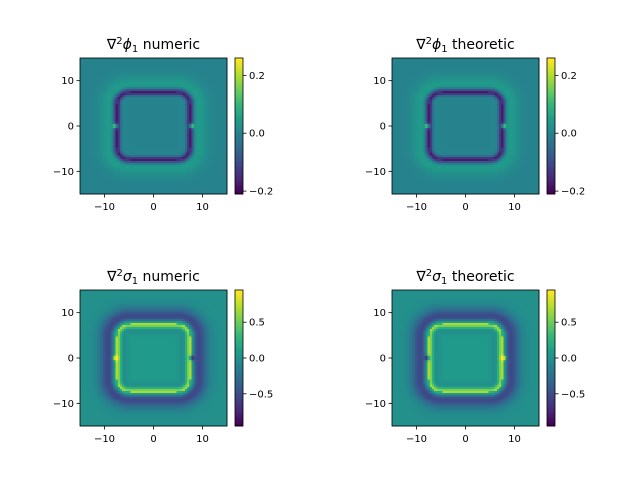 The height and width of the screenshot is (480, 640). What do you see at coordinates (257, 76) in the screenshot?
I see `colorbar-tick-label: 0.2` at bounding box center [257, 76].